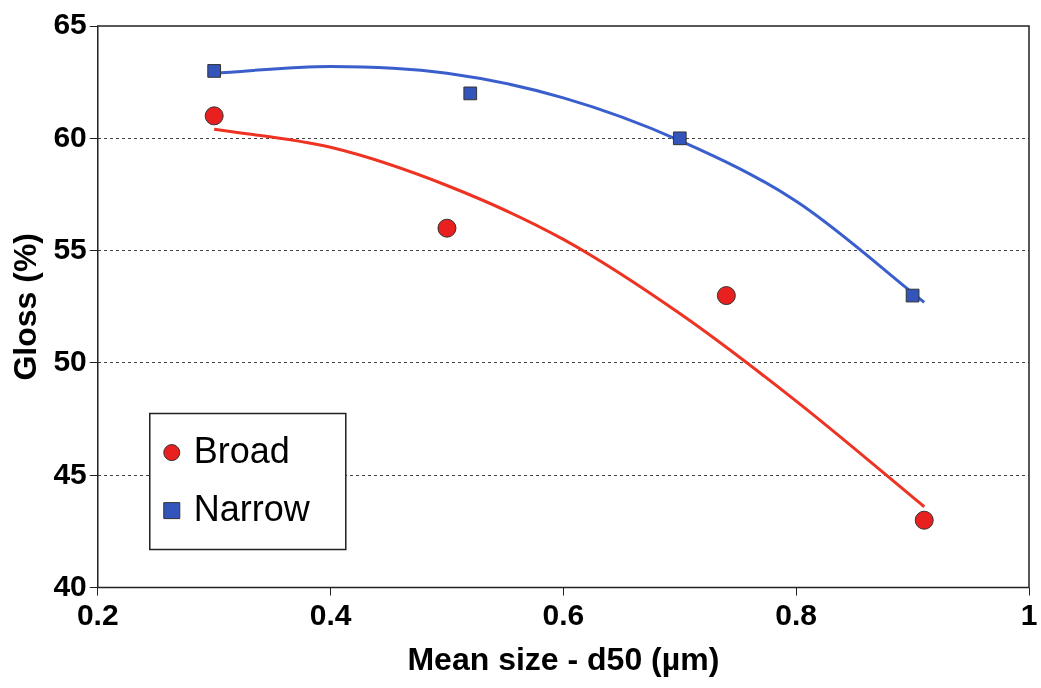 This screenshot has width=1041, height=688. What do you see at coordinates (563, 614) in the screenshot?
I see `x-tick-label: 0.6` at bounding box center [563, 614].